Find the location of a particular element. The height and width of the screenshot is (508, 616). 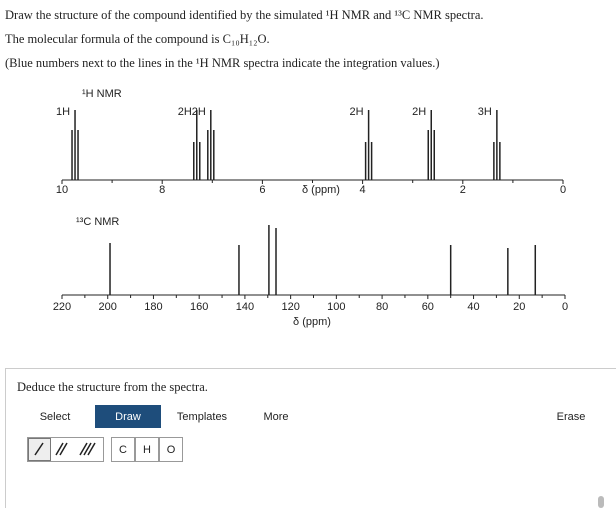

h-axis-label: δ (ppm) is located at coordinates (321, 190).